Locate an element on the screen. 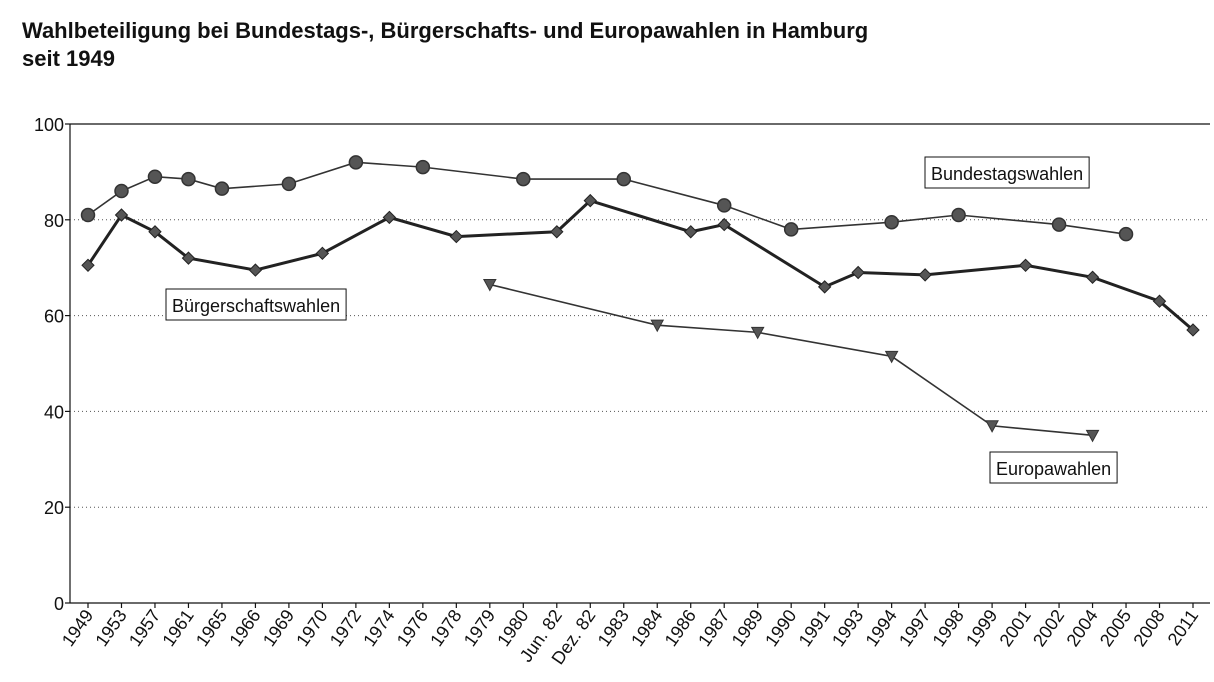 The image size is (1214, 682). x-tick-label: 1965 is located at coordinates (211, 628).